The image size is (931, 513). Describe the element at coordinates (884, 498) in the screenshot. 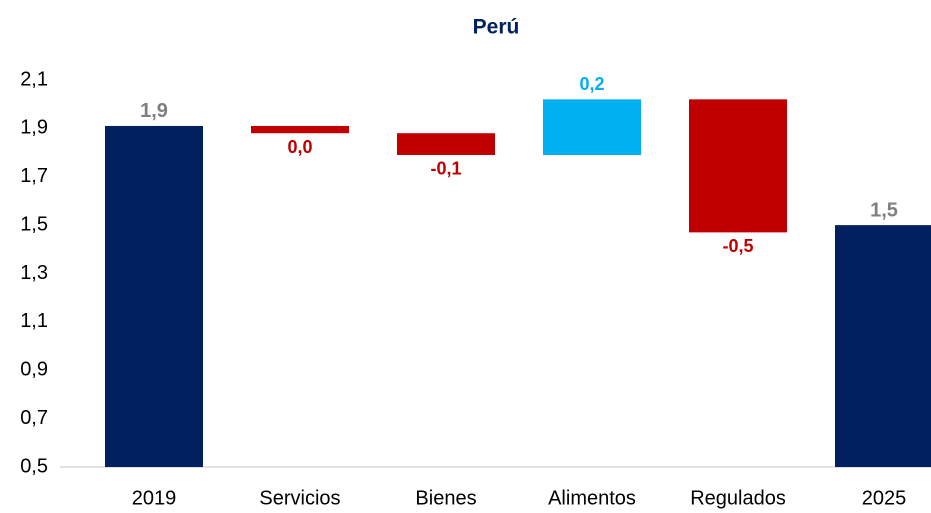

I see `x-tick-label: 2025` at that location.